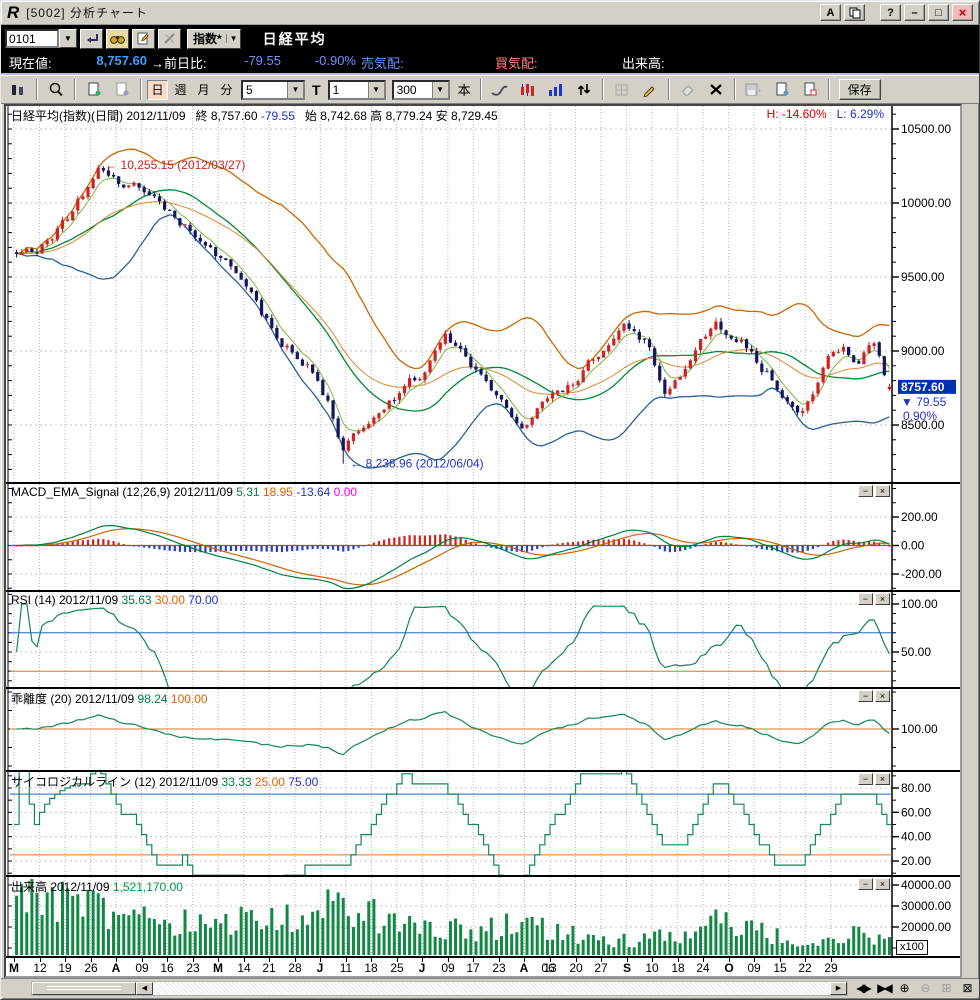  I want to click on security-name: 日経平均, so click(294, 38).